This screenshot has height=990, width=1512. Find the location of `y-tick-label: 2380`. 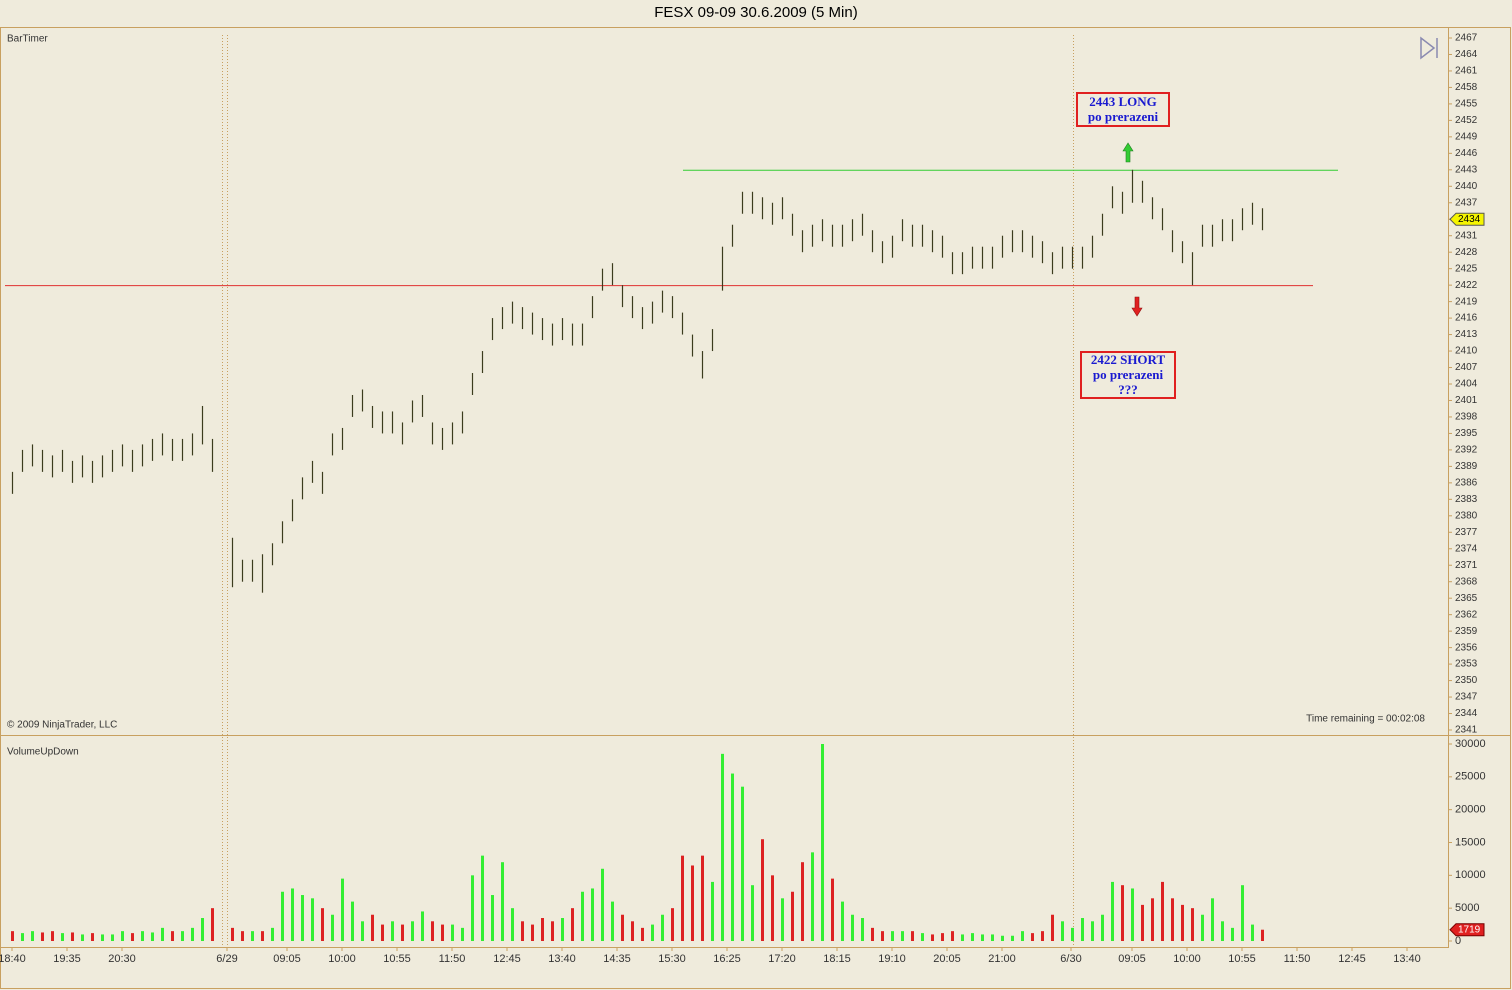

y-tick-label: 2380 is located at coordinates (1466, 515).